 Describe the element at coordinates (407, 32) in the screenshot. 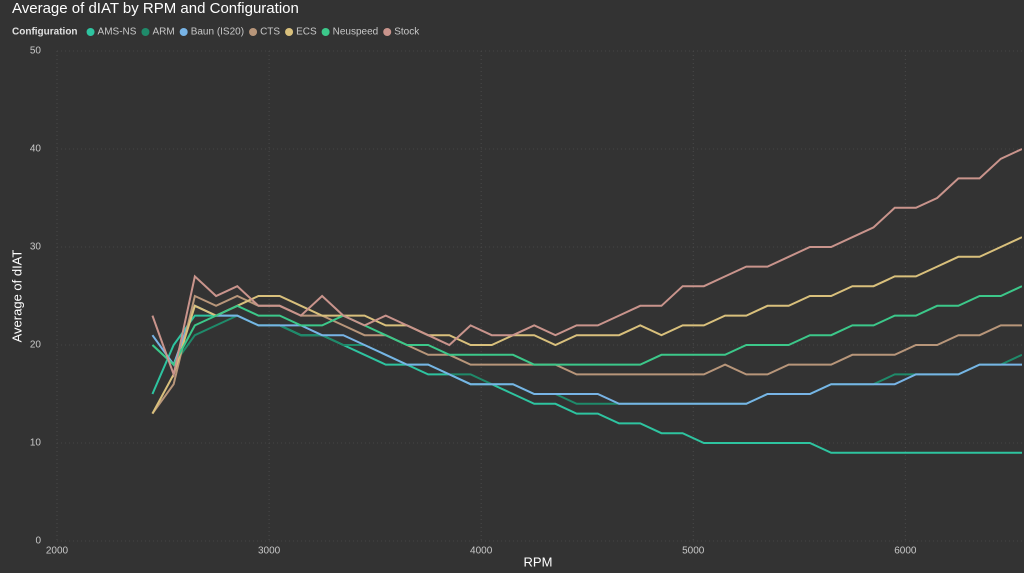

I see `legend-label: Stock` at that location.